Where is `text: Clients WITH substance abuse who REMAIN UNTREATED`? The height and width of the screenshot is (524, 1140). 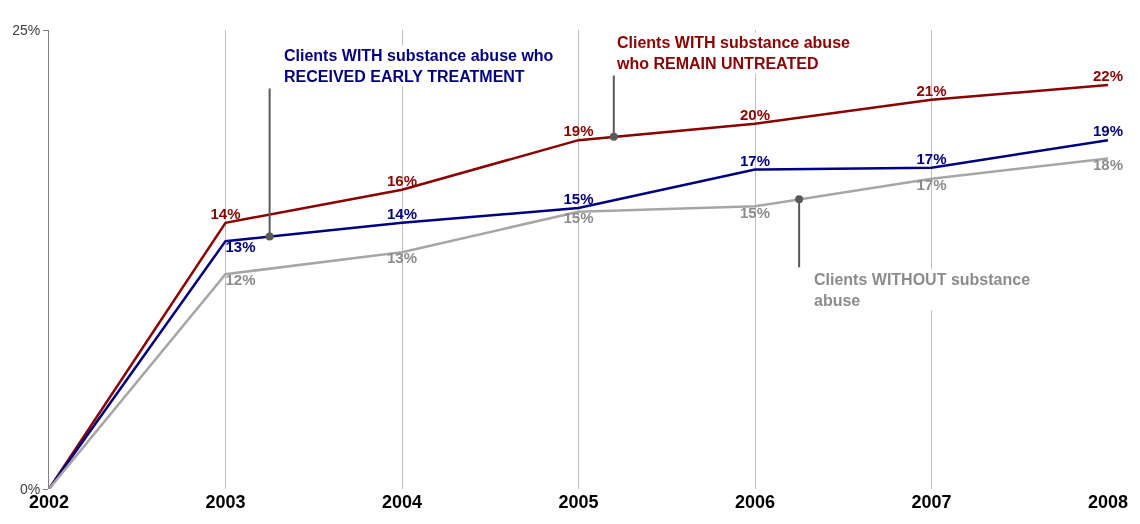
text: Clients WITH substance abuse who REMAIN UNTREATED is located at coordinates (733, 53).